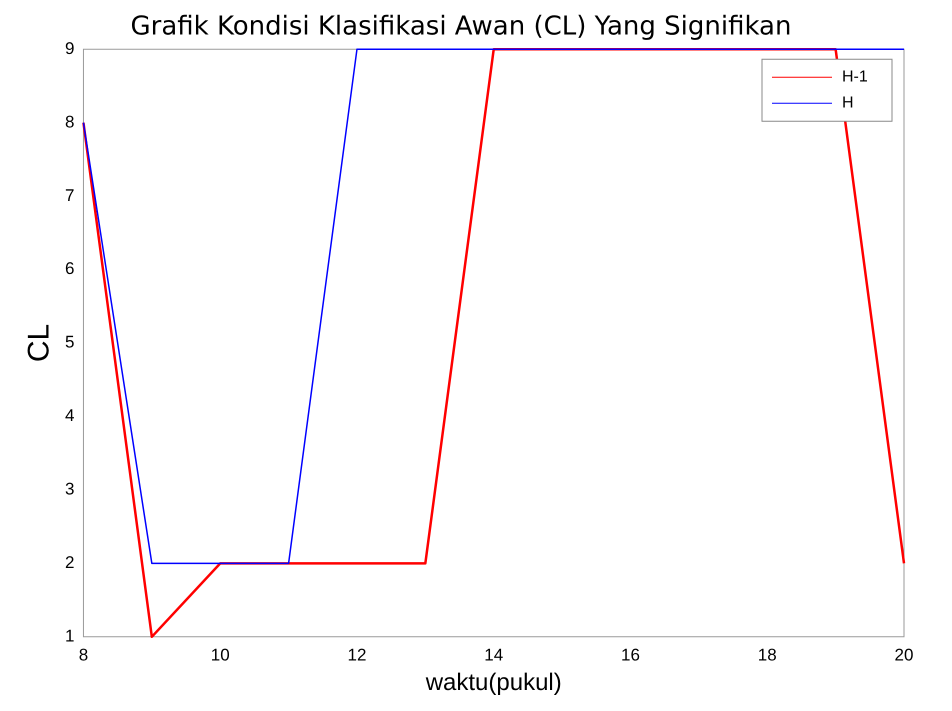 Image resolution: width=952 pixels, height=711 pixels. I want to click on y-tick-label: 3, so click(69, 489).